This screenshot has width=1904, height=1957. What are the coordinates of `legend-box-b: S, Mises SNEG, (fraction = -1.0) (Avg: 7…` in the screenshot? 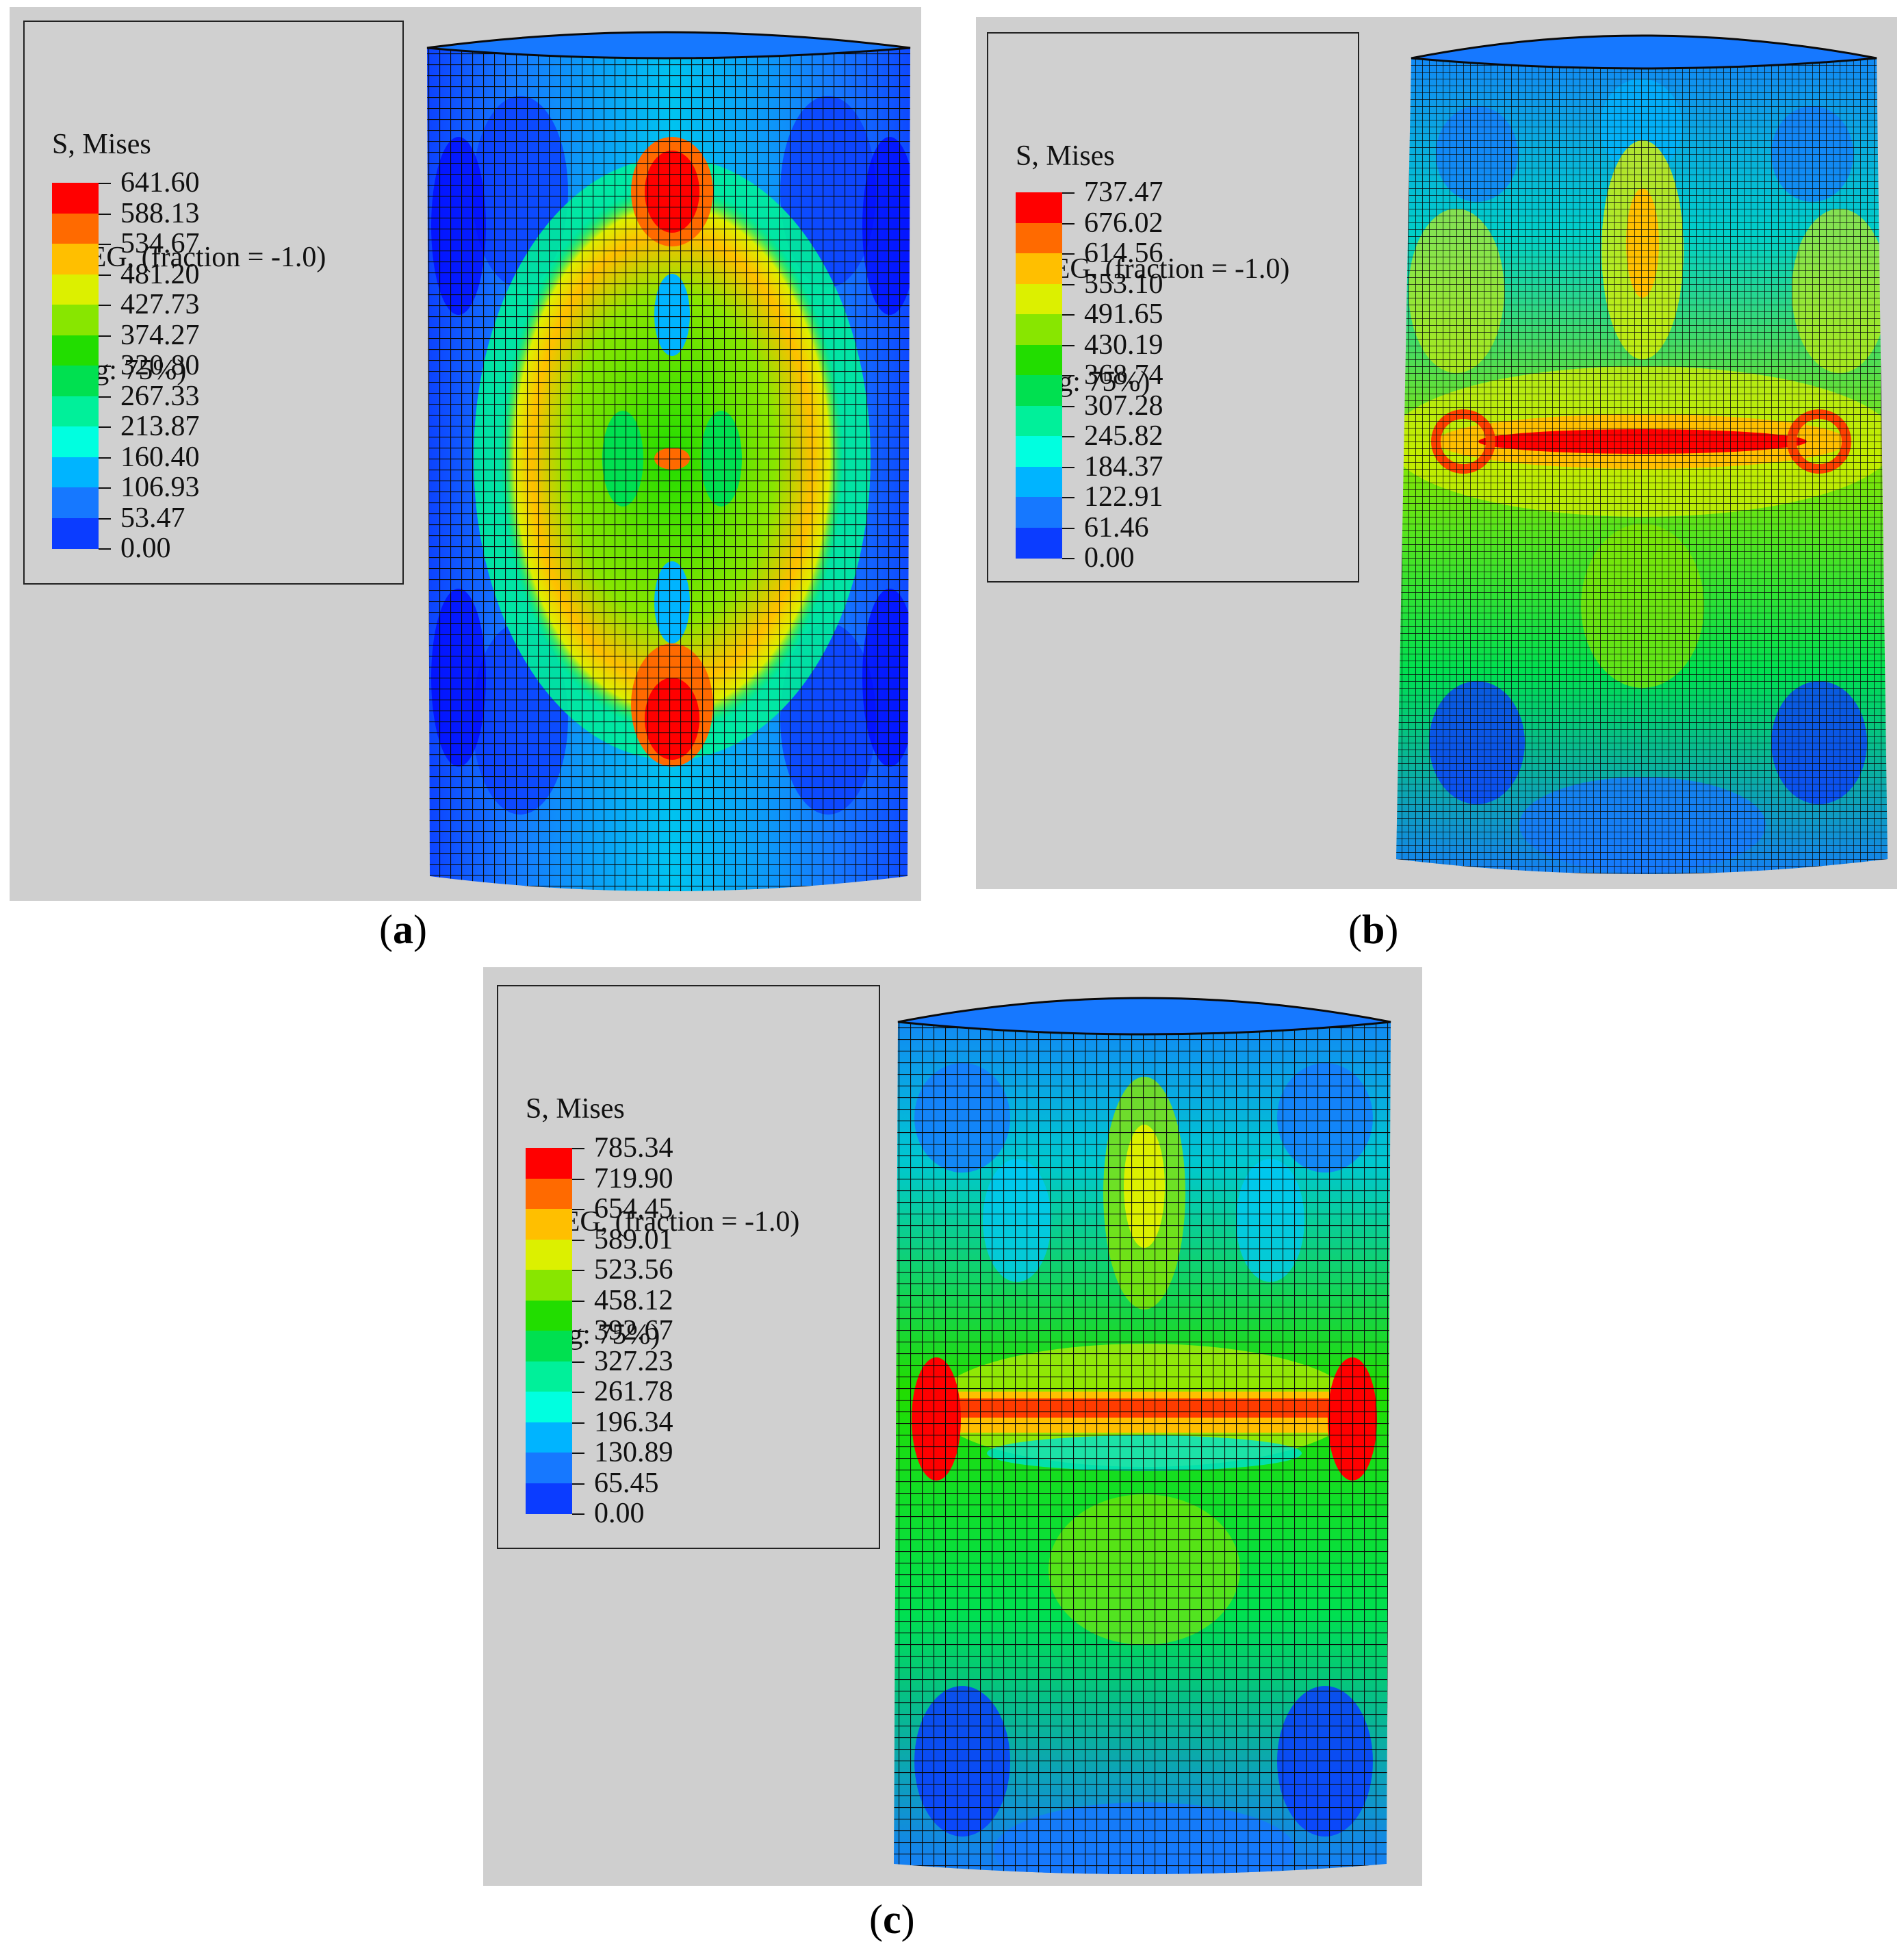 It's located at (1173, 307).